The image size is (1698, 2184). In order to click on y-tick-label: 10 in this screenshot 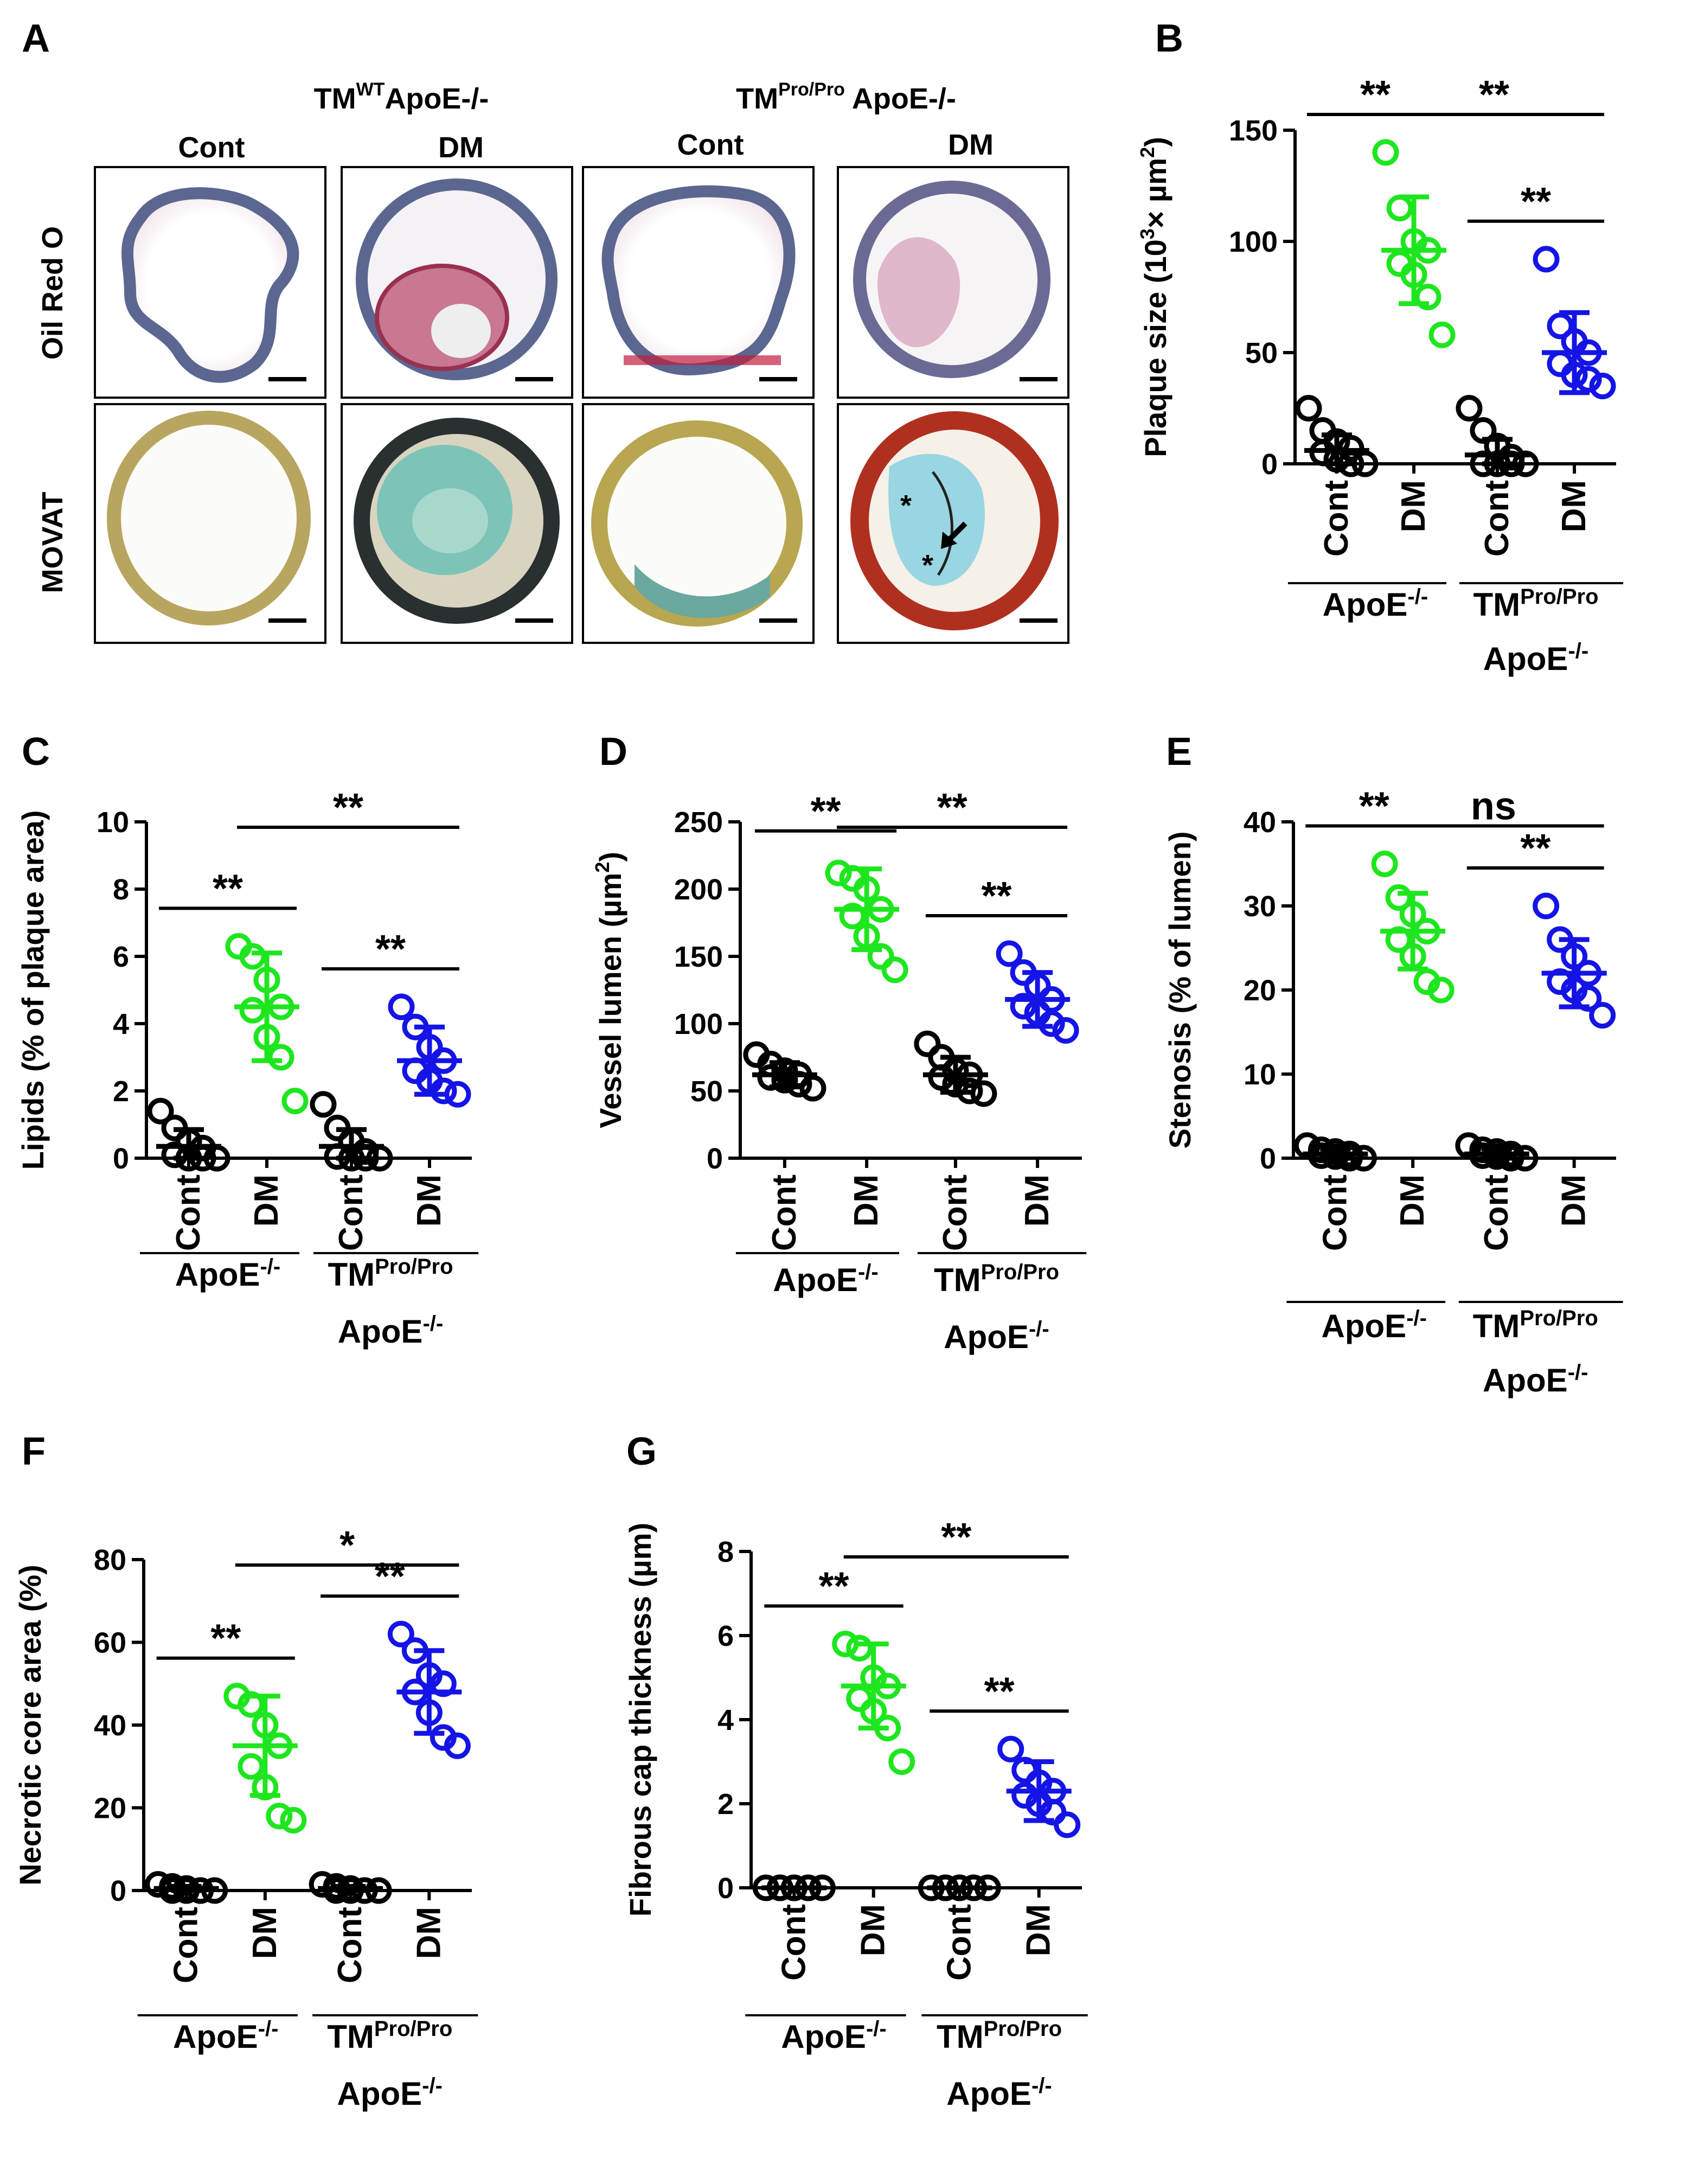, I will do `click(1260, 1074)`.